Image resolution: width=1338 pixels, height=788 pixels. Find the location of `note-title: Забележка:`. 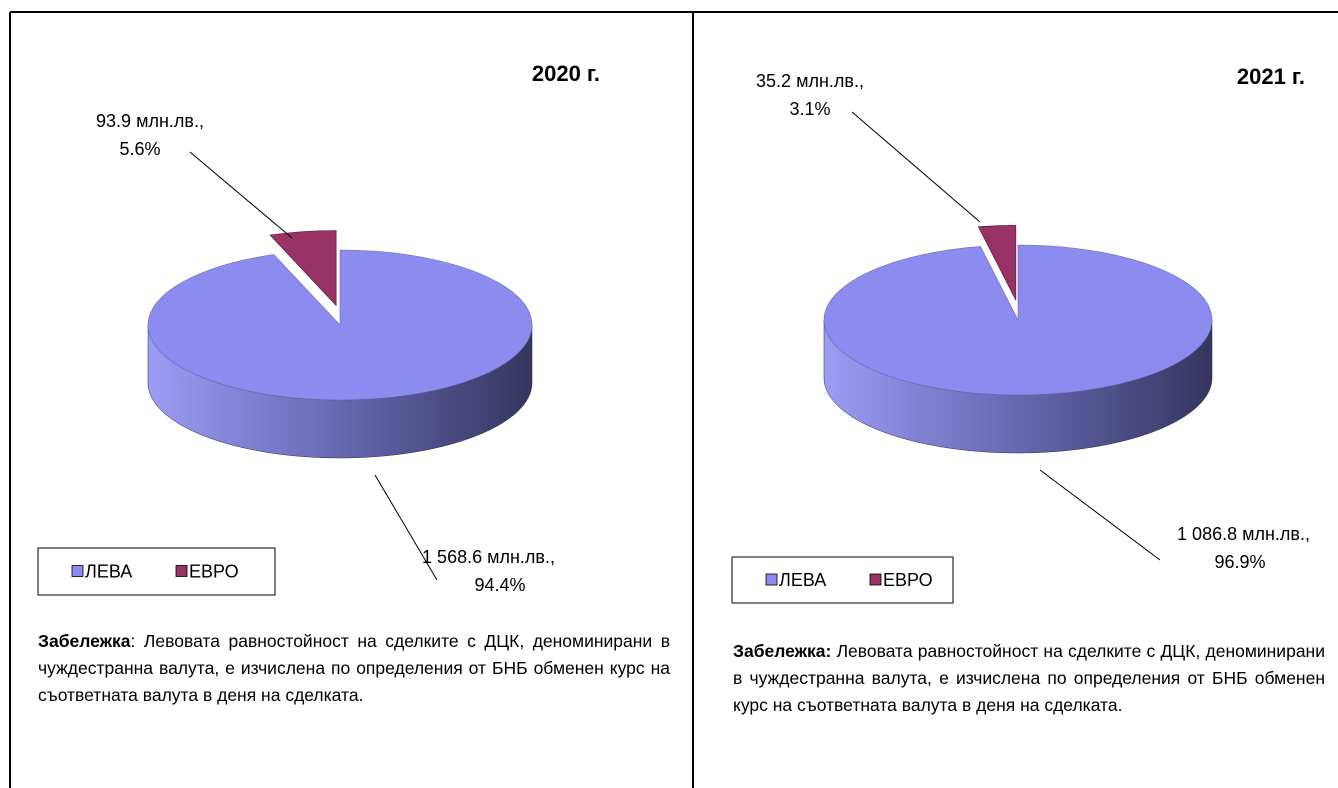

note-title: Забележка: is located at coordinates (782, 651).